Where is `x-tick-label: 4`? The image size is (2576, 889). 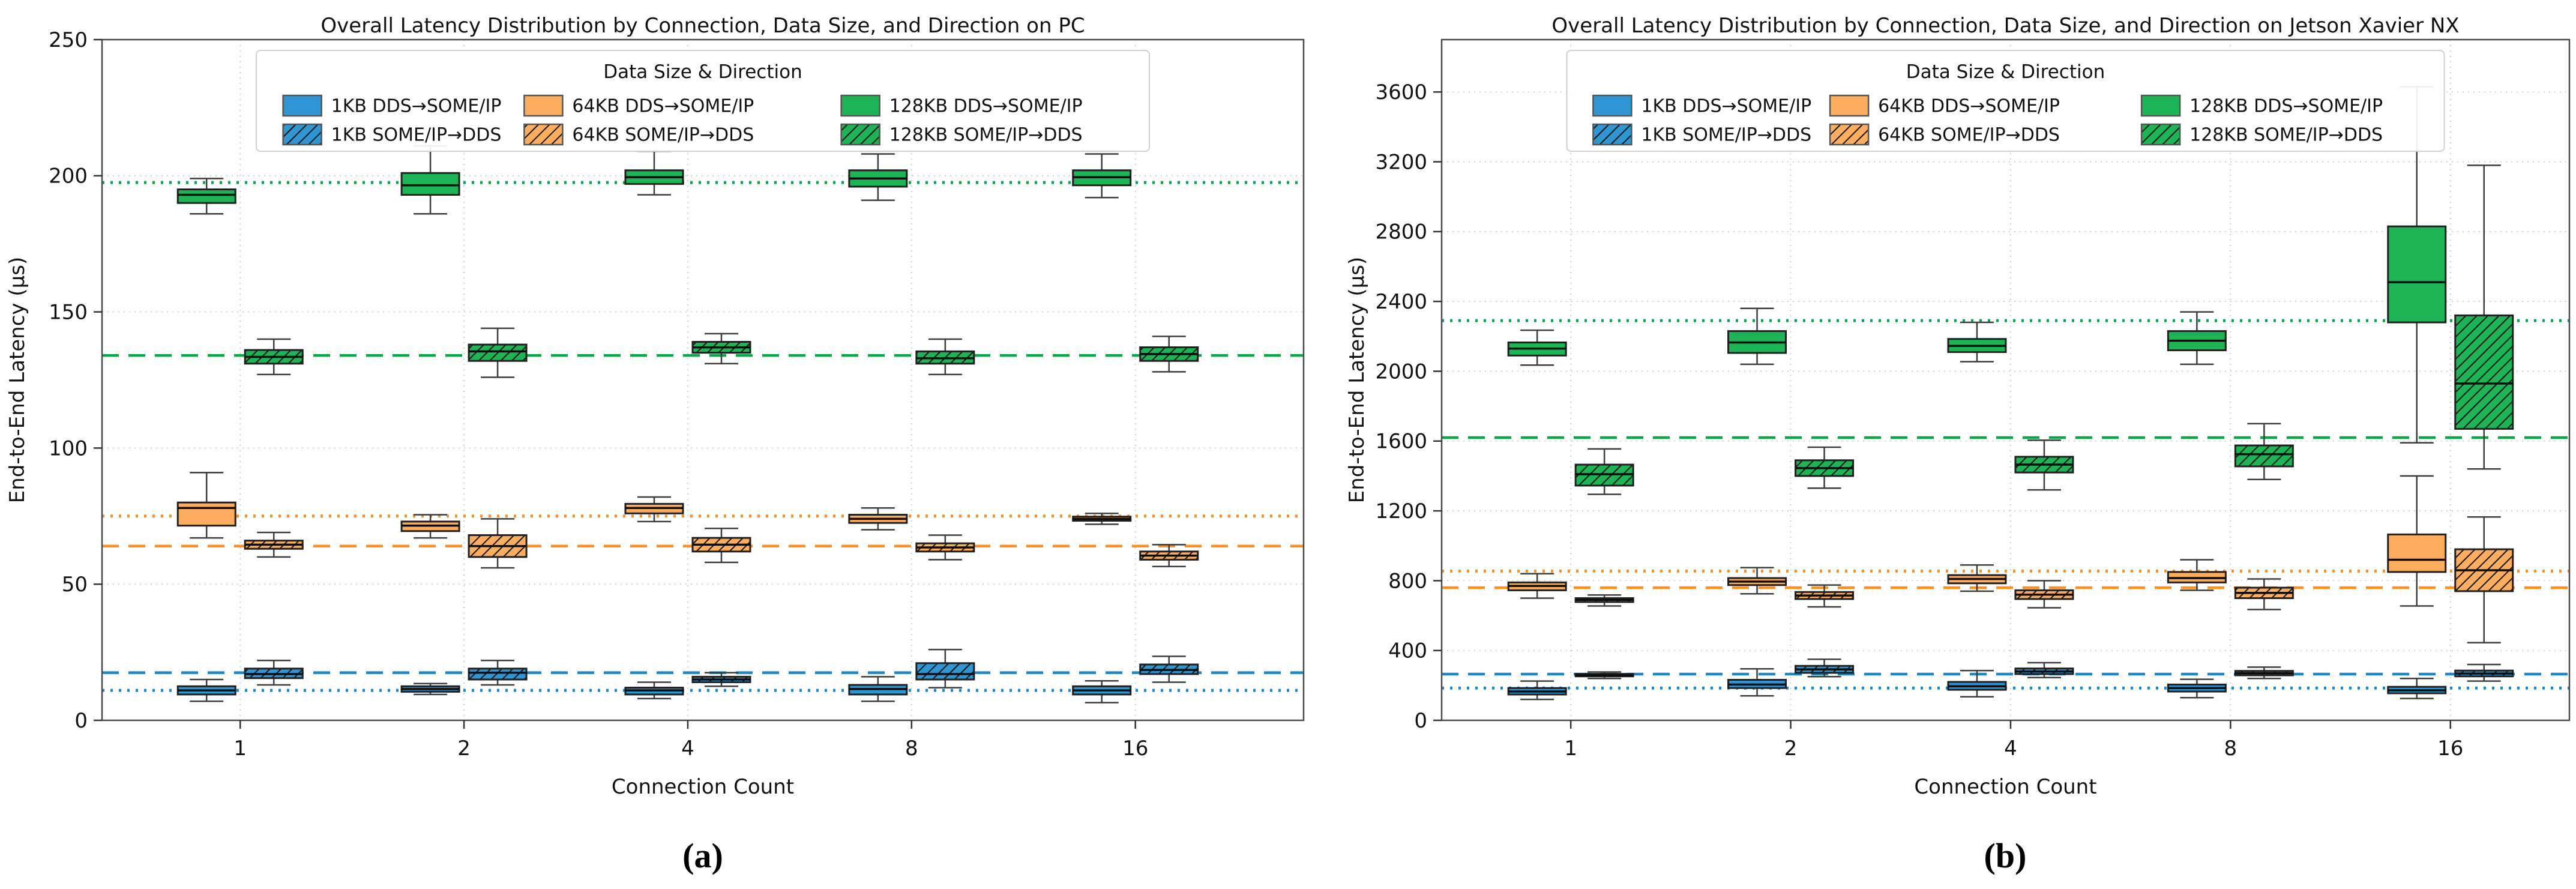
x-tick-label: 4 is located at coordinates (687, 749).